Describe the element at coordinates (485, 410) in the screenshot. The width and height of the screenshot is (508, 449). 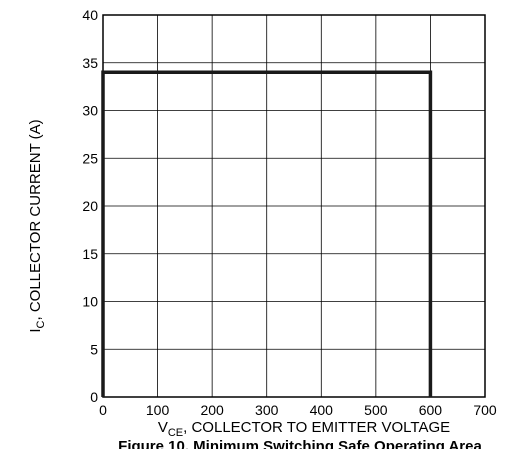
I see `x-tick-label-700: 700` at that location.